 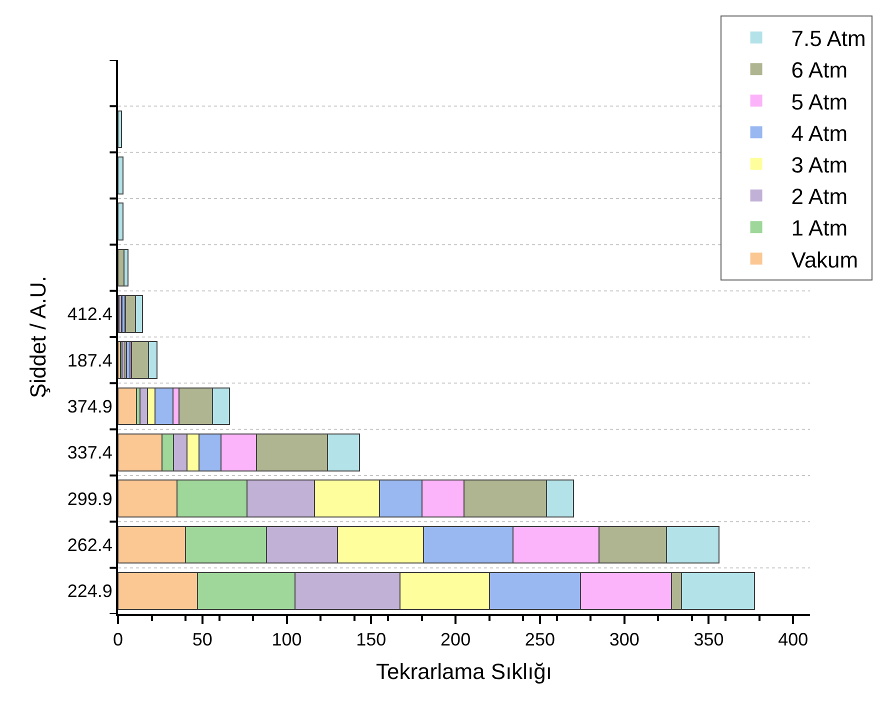 What do you see at coordinates (819, 228) in the screenshot?
I see `legend-label: 1 Atm` at bounding box center [819, 228].